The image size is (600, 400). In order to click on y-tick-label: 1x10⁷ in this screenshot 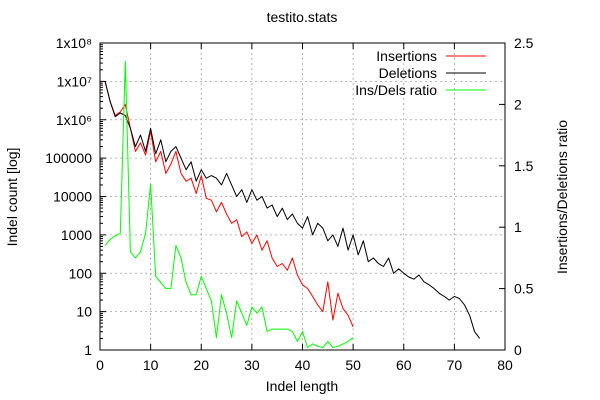, I will do `click(74, 81)`.